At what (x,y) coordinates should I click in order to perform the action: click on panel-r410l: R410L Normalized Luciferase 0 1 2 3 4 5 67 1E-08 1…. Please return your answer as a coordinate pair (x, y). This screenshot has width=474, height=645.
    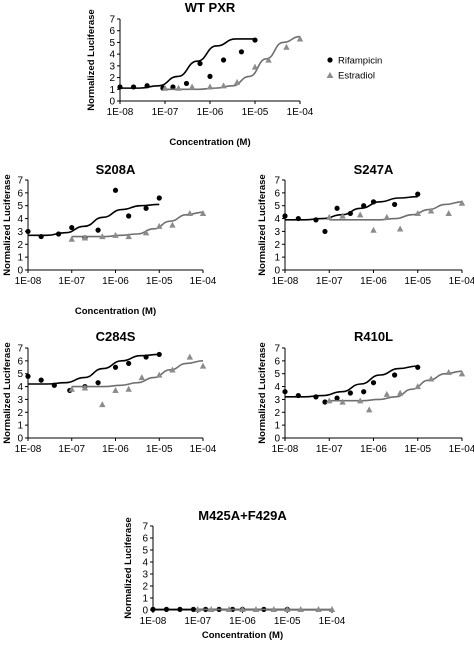
    Looking at the image, I should click on (365, 392).